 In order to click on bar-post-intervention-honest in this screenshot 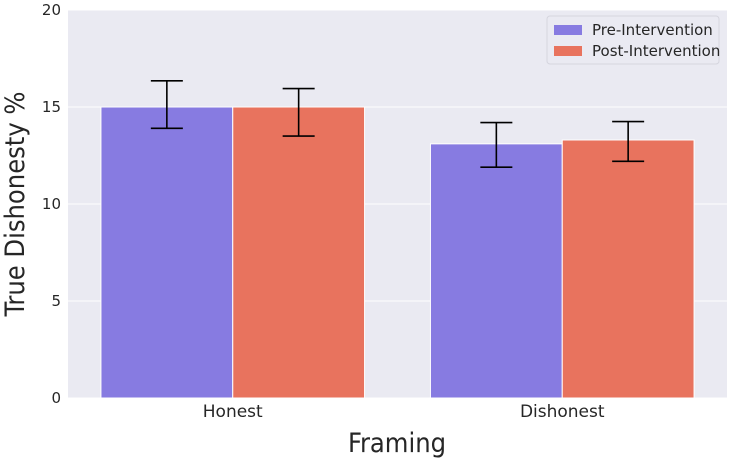, I will do `click(299, 252)`.